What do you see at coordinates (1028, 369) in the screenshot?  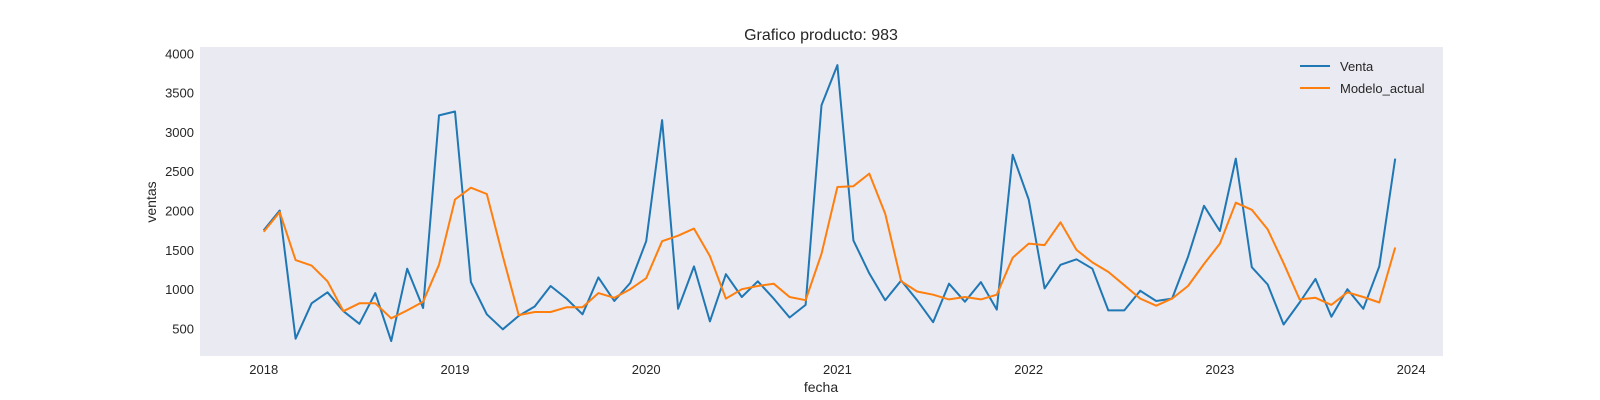 I see `x-tick-label: 2022` at bounding box center [1028, 369].